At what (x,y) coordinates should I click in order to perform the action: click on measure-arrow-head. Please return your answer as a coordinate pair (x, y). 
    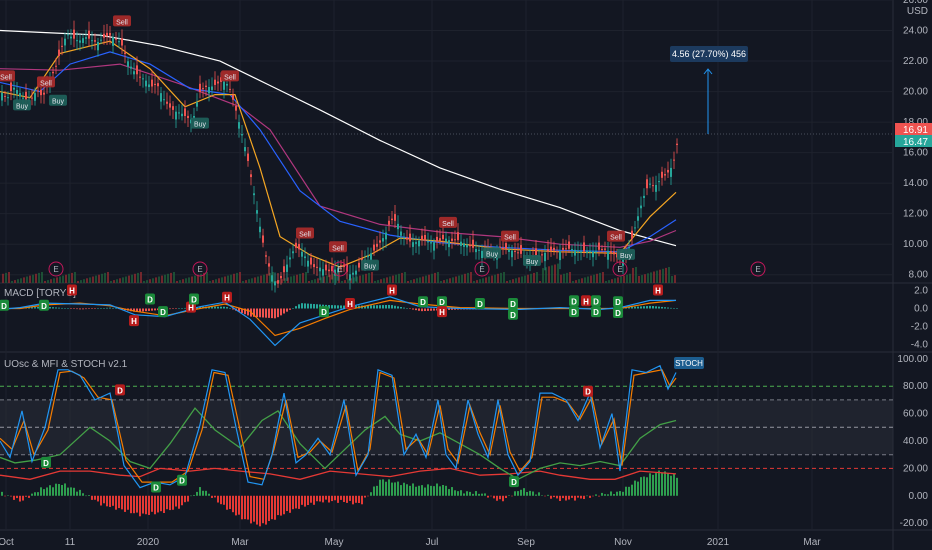
    Looking at the image, I should click on (708, 71).